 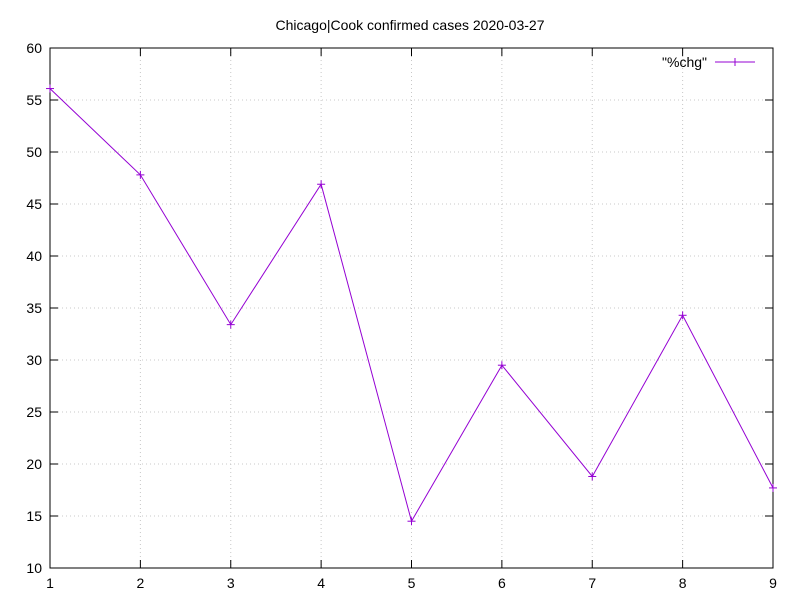 I want to click on x-tick-label: 5, so click(x=412, y=583).